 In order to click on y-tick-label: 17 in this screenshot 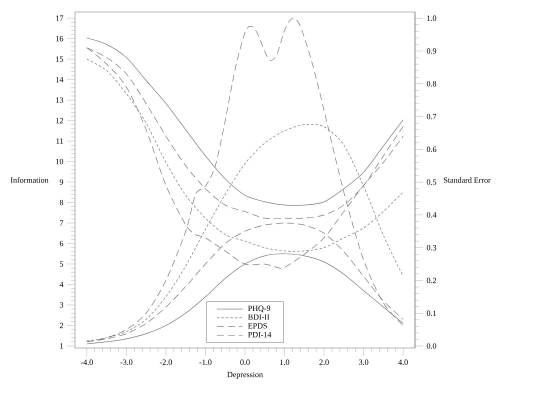, I will do `click(60, 18)`.